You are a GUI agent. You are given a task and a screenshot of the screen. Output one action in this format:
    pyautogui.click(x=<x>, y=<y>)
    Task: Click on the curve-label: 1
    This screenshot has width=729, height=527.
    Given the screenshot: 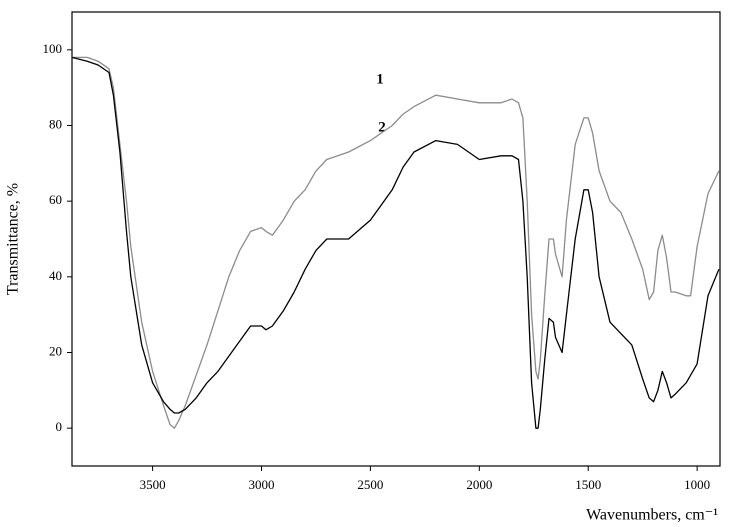 What is the action you would take?
    pyautogui.click(x=380, y=79)
    